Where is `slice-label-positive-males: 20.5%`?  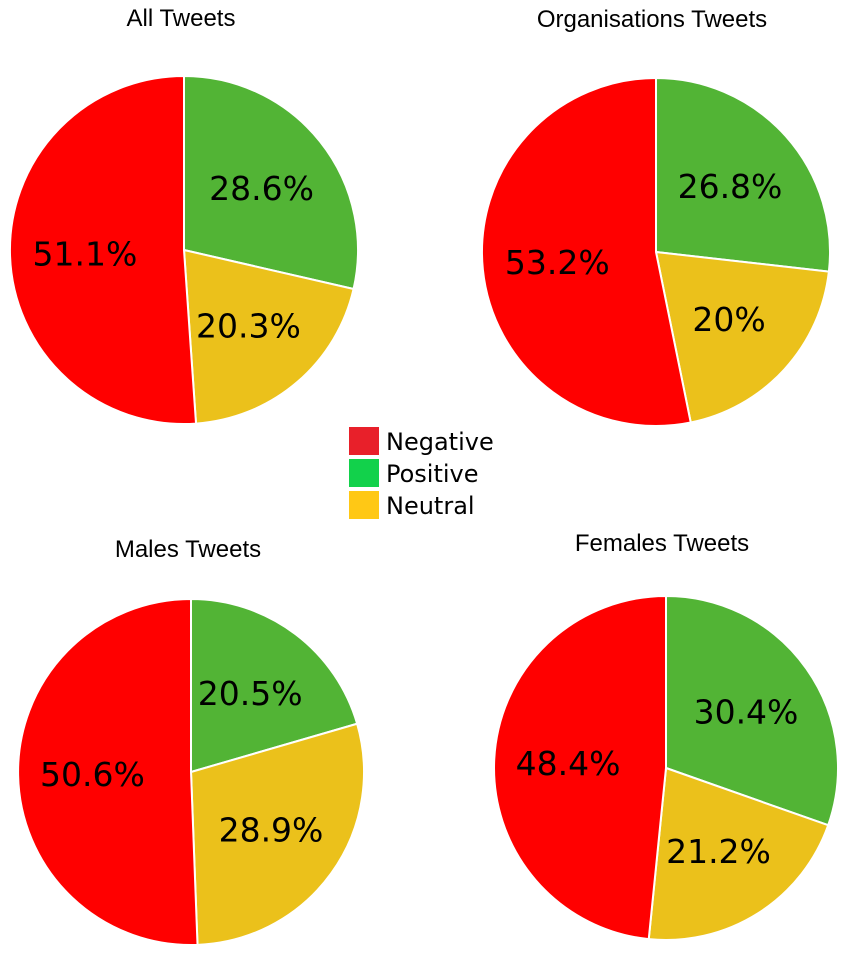 slice-label-positive-males: 20.5% is located at coordinates (250, 693).